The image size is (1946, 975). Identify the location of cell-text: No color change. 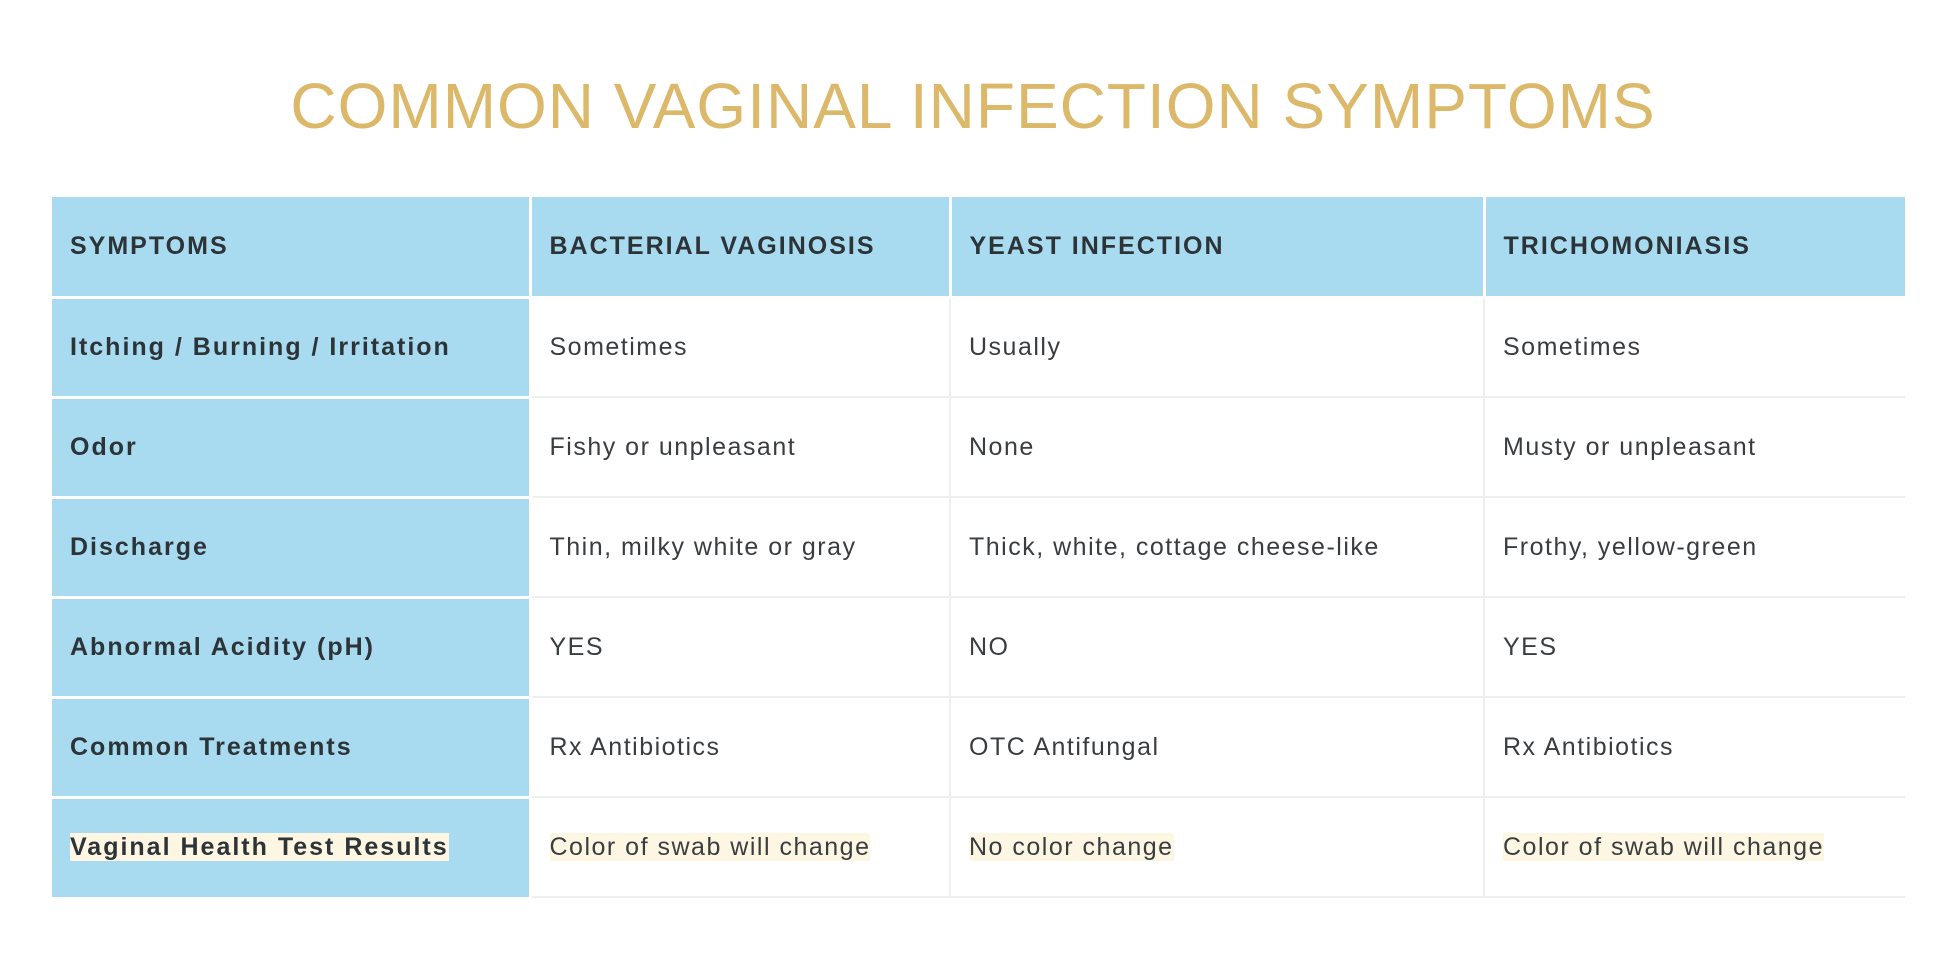
(1071, 846).